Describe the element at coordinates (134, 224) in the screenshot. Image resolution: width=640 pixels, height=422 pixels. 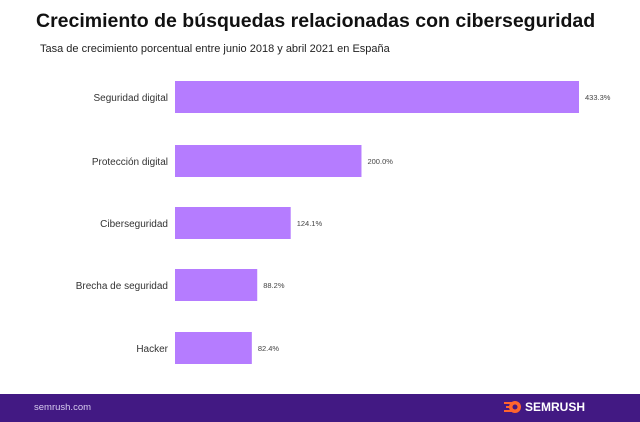
I see `category-label: Ciberseguridad` at that location.